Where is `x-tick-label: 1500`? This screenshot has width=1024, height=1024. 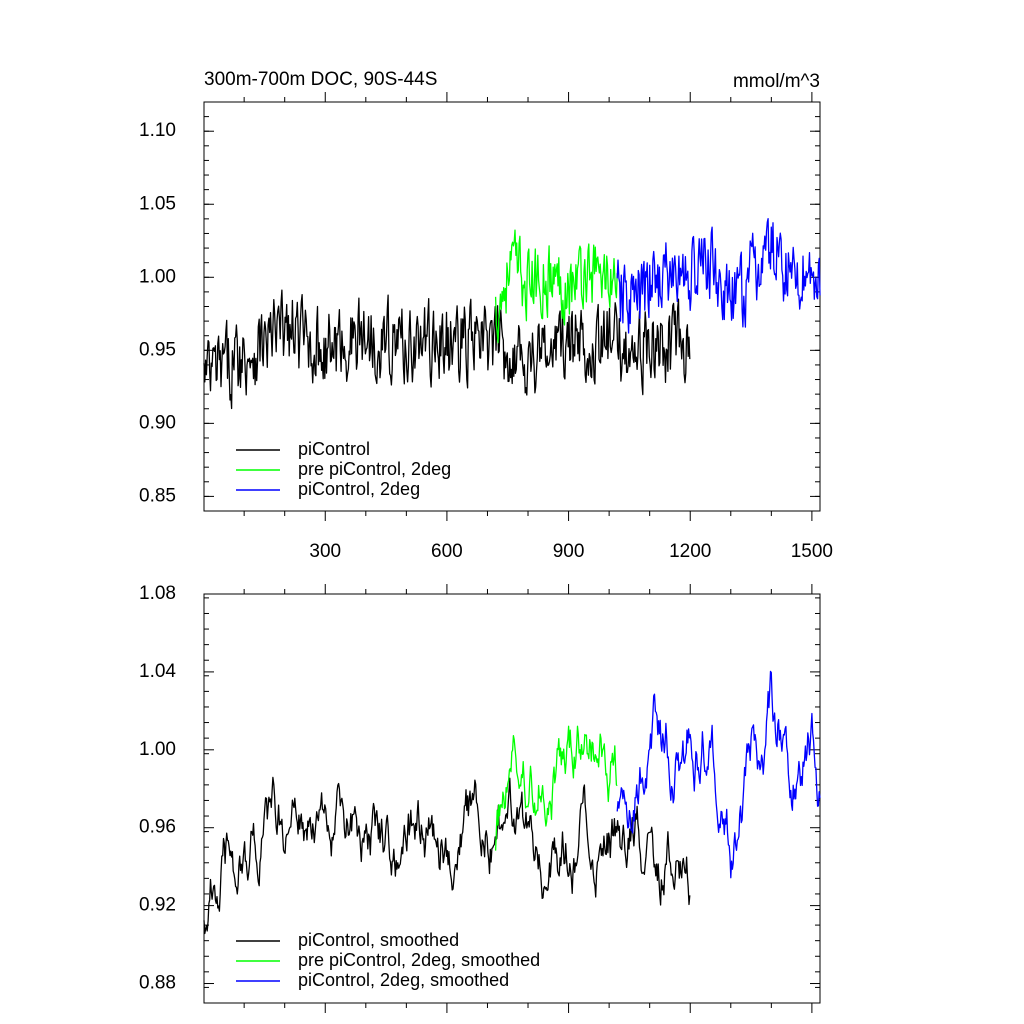 x-tick-label: 1500 is located at coordinates (812, 551).